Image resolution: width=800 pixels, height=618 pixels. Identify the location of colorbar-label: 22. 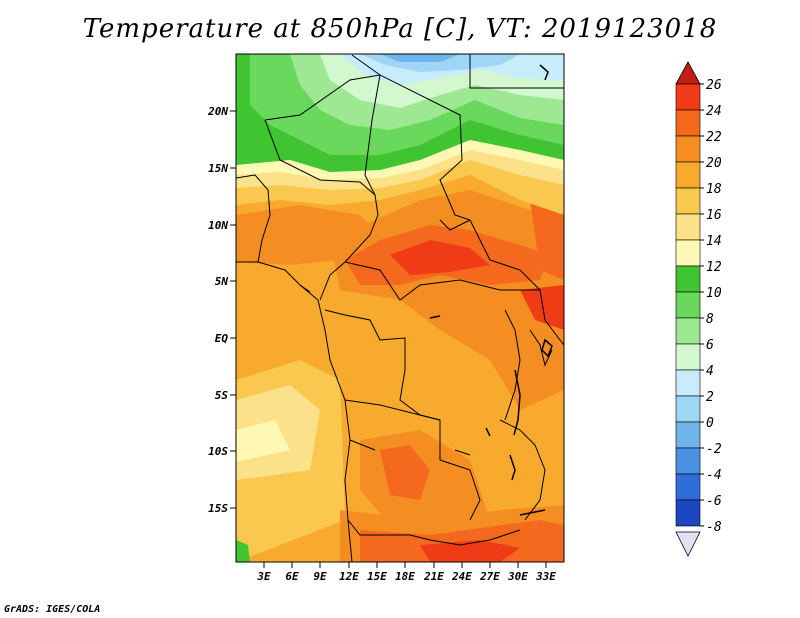
(714, 137).